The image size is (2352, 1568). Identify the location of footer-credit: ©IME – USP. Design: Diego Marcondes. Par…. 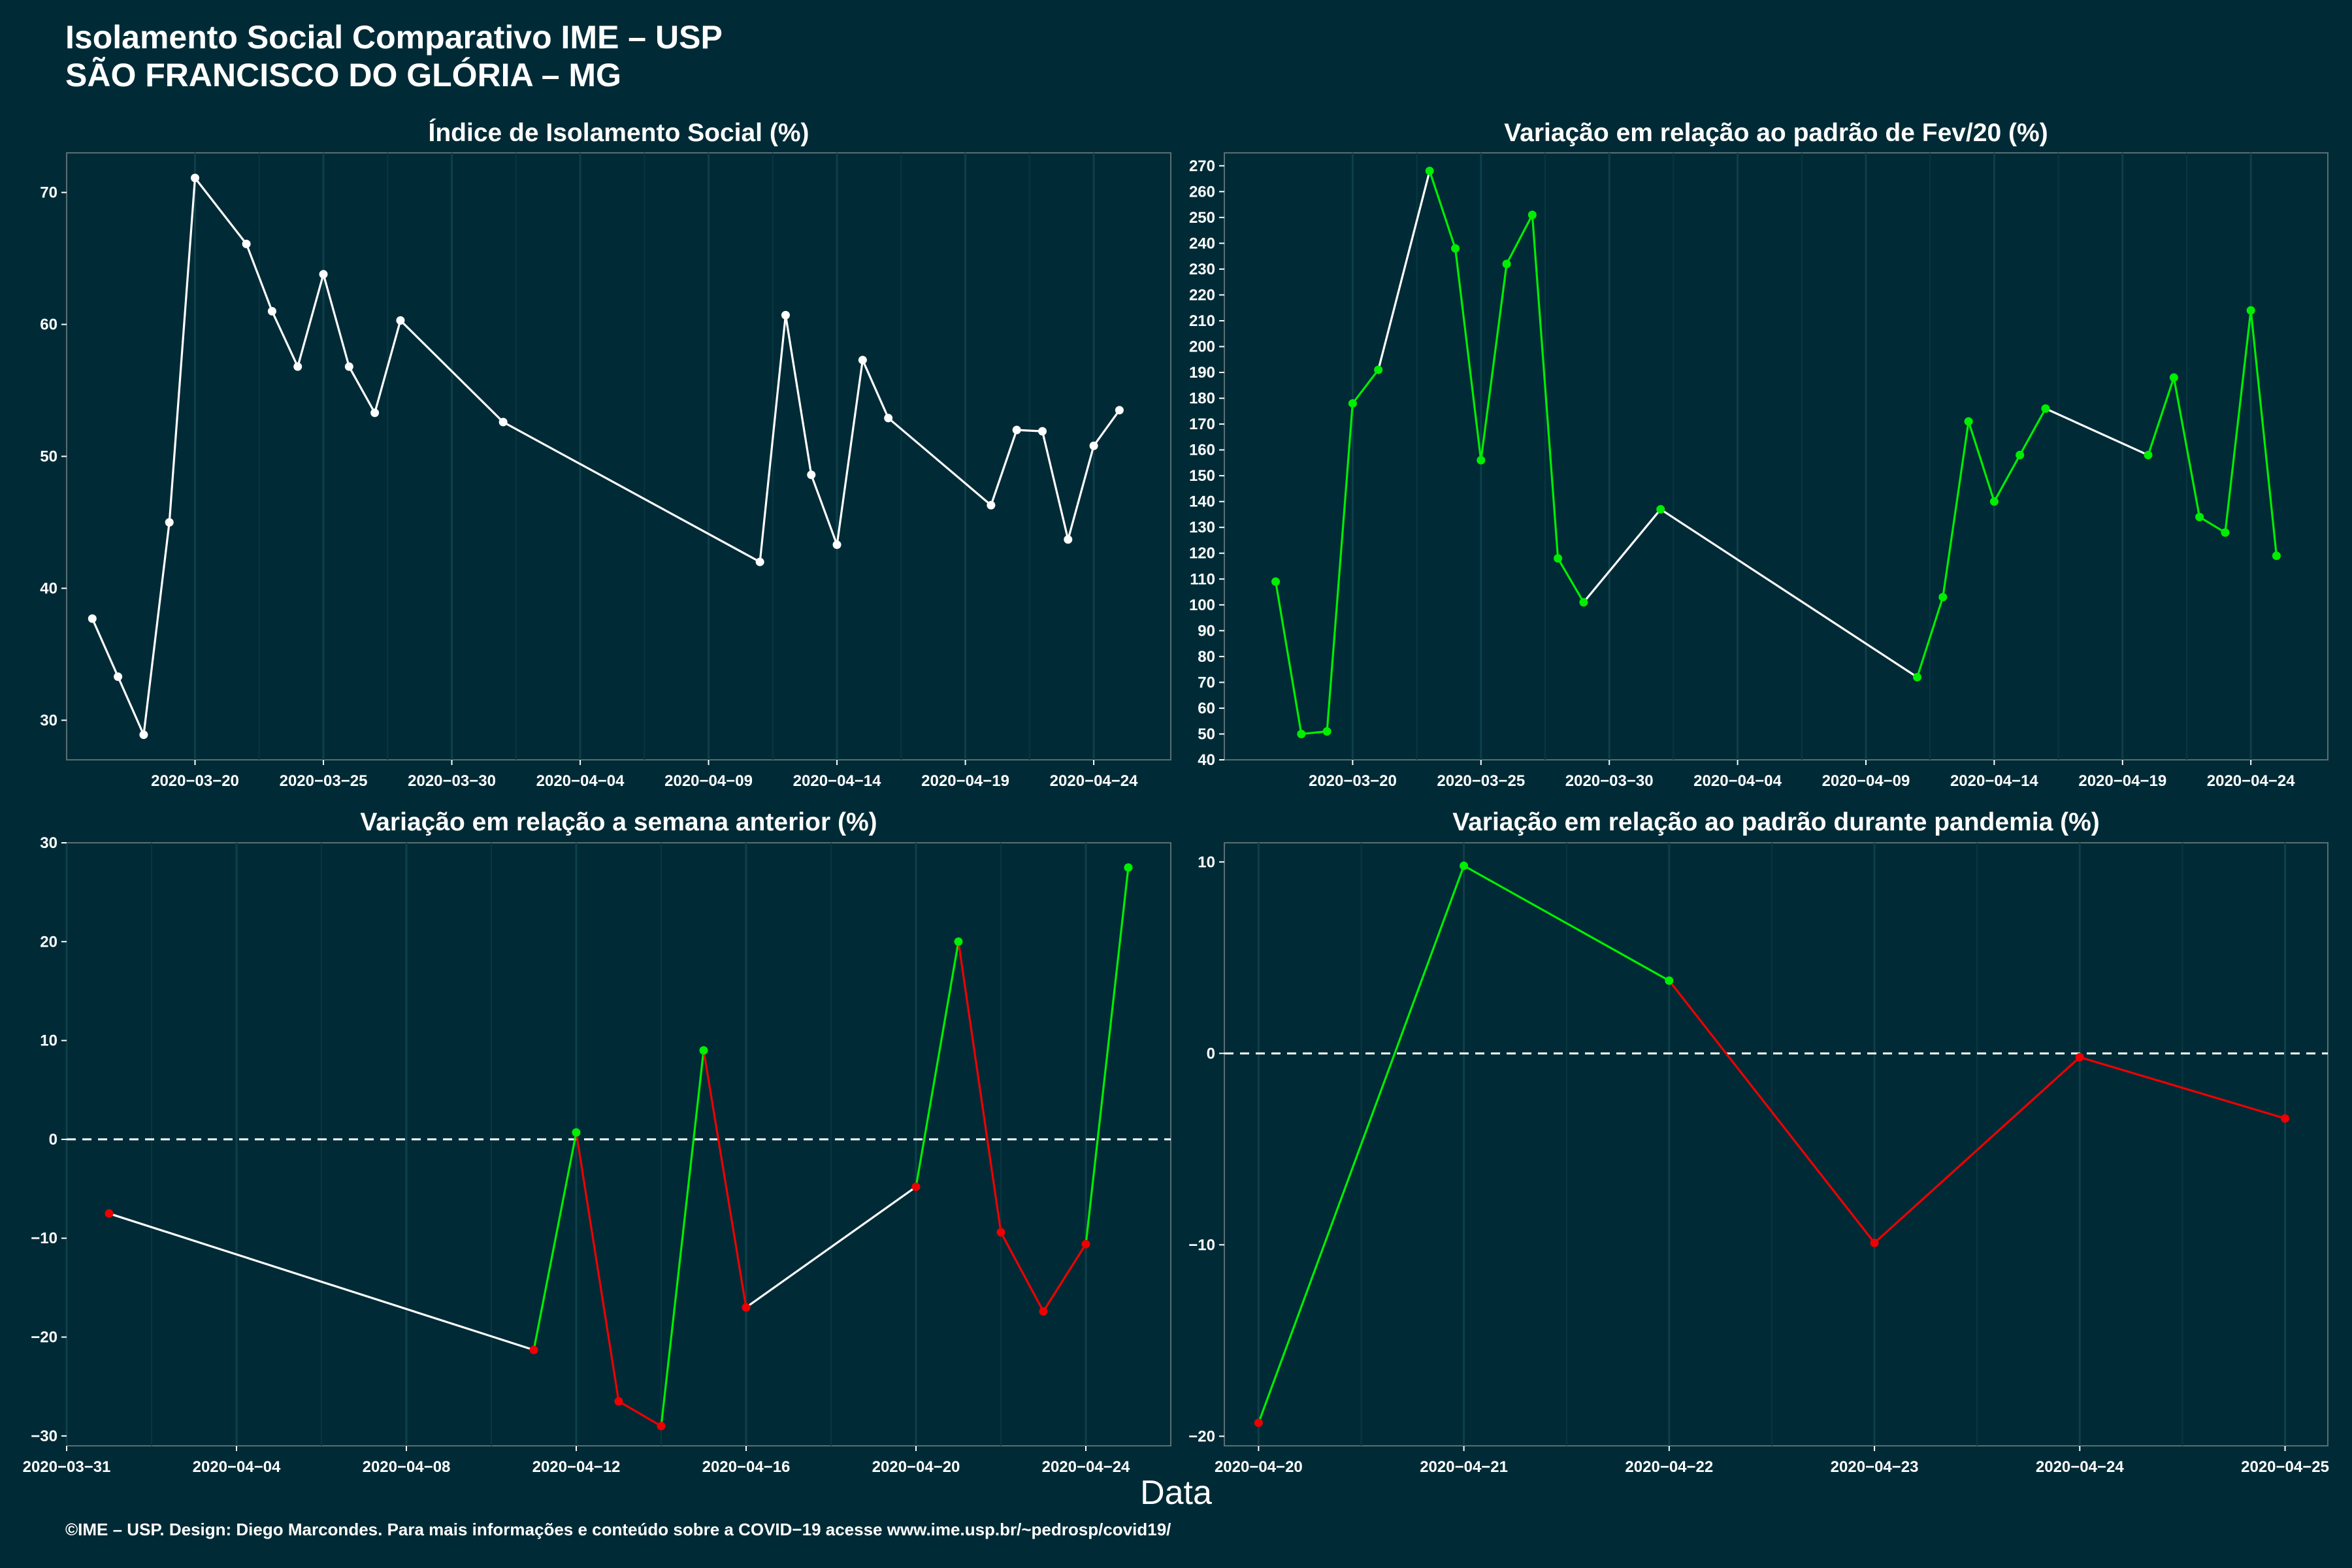
(618, 1529).